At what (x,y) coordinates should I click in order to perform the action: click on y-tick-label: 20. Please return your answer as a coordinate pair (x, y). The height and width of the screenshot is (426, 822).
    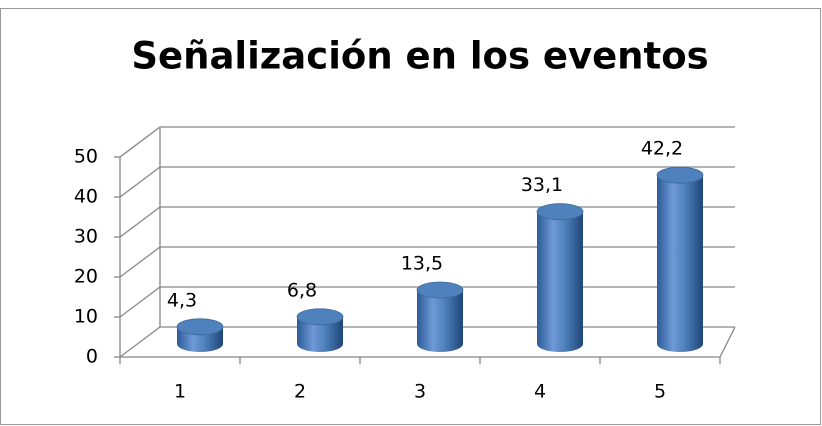
    Looking at the image, I should click on (86, 277).